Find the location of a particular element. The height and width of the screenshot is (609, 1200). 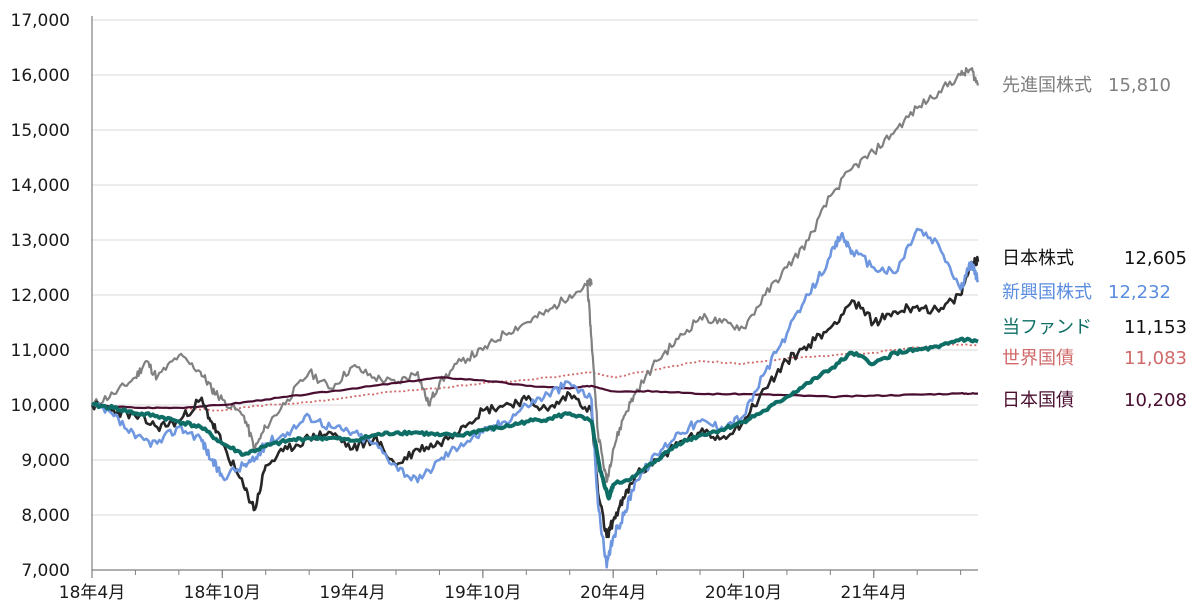

y-tick-label: 8,000 is located at coordinates (45, 516).